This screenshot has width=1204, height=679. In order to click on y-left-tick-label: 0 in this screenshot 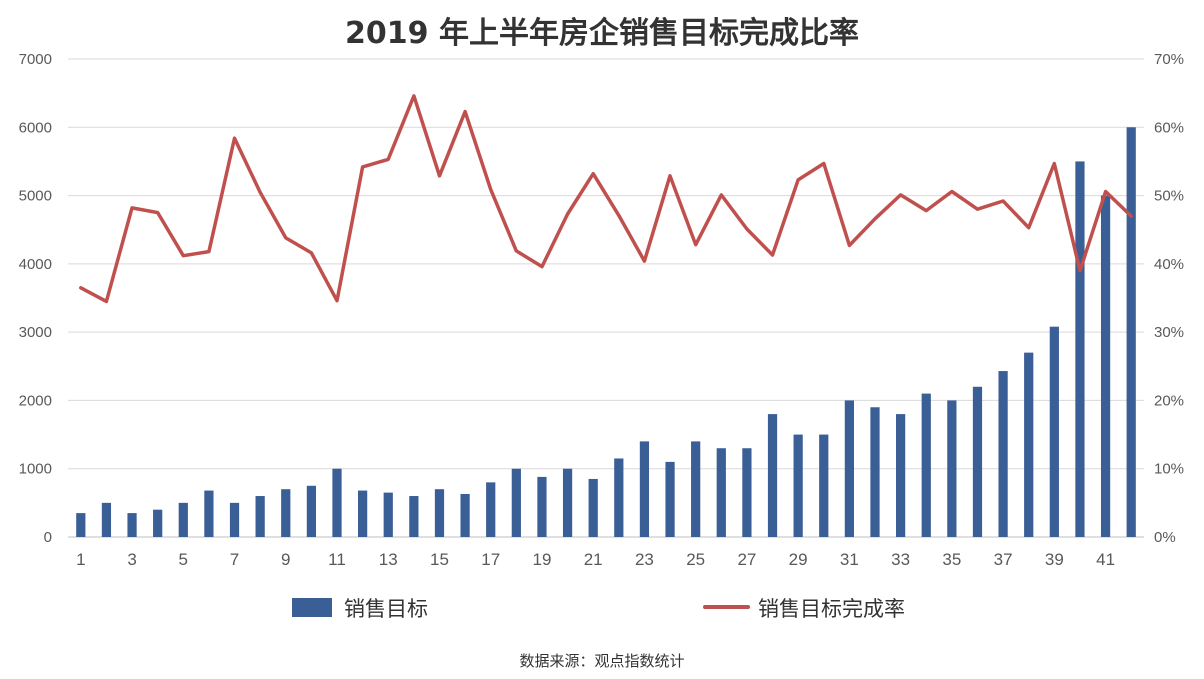, I will do `click(48, 537)`.